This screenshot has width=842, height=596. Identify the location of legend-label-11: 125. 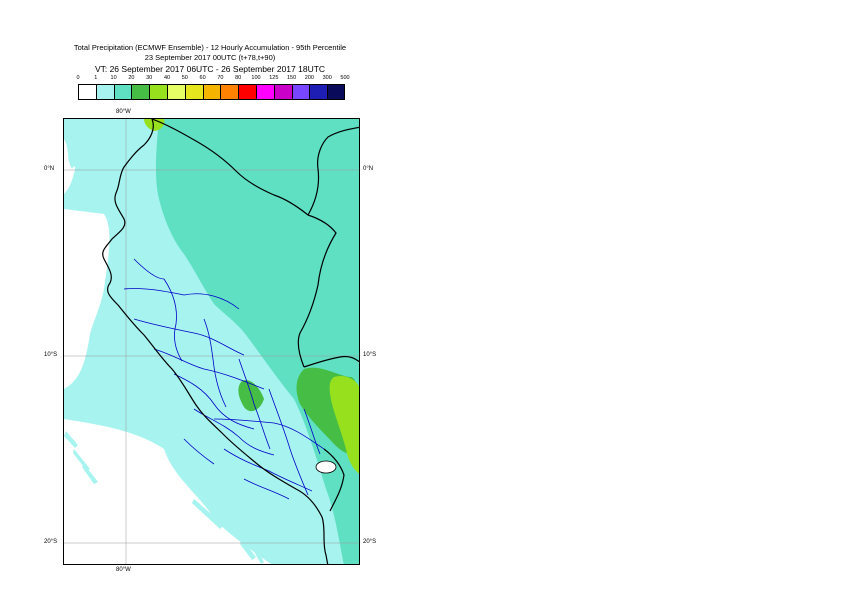
(274, 78).